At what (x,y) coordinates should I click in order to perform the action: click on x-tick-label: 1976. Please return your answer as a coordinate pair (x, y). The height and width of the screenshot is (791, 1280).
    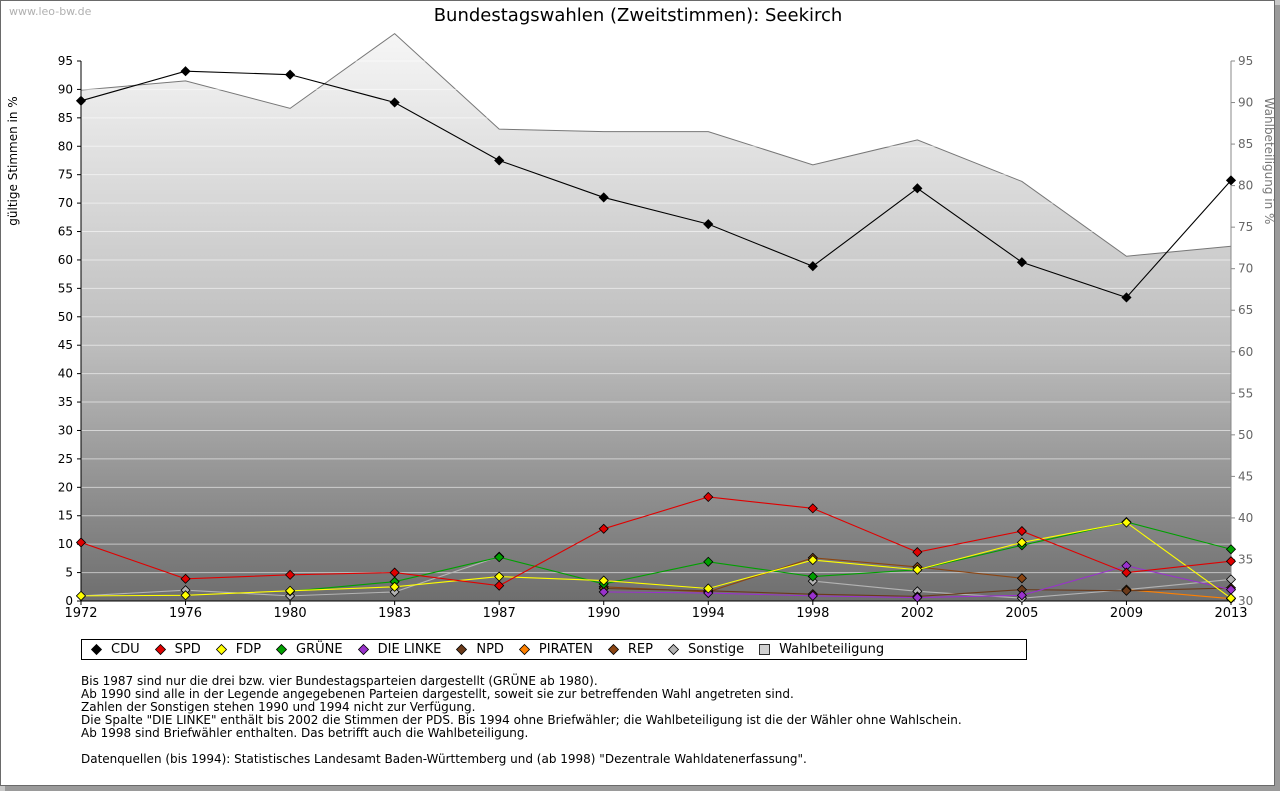
    Looking at the image, I should click on (185, 613).